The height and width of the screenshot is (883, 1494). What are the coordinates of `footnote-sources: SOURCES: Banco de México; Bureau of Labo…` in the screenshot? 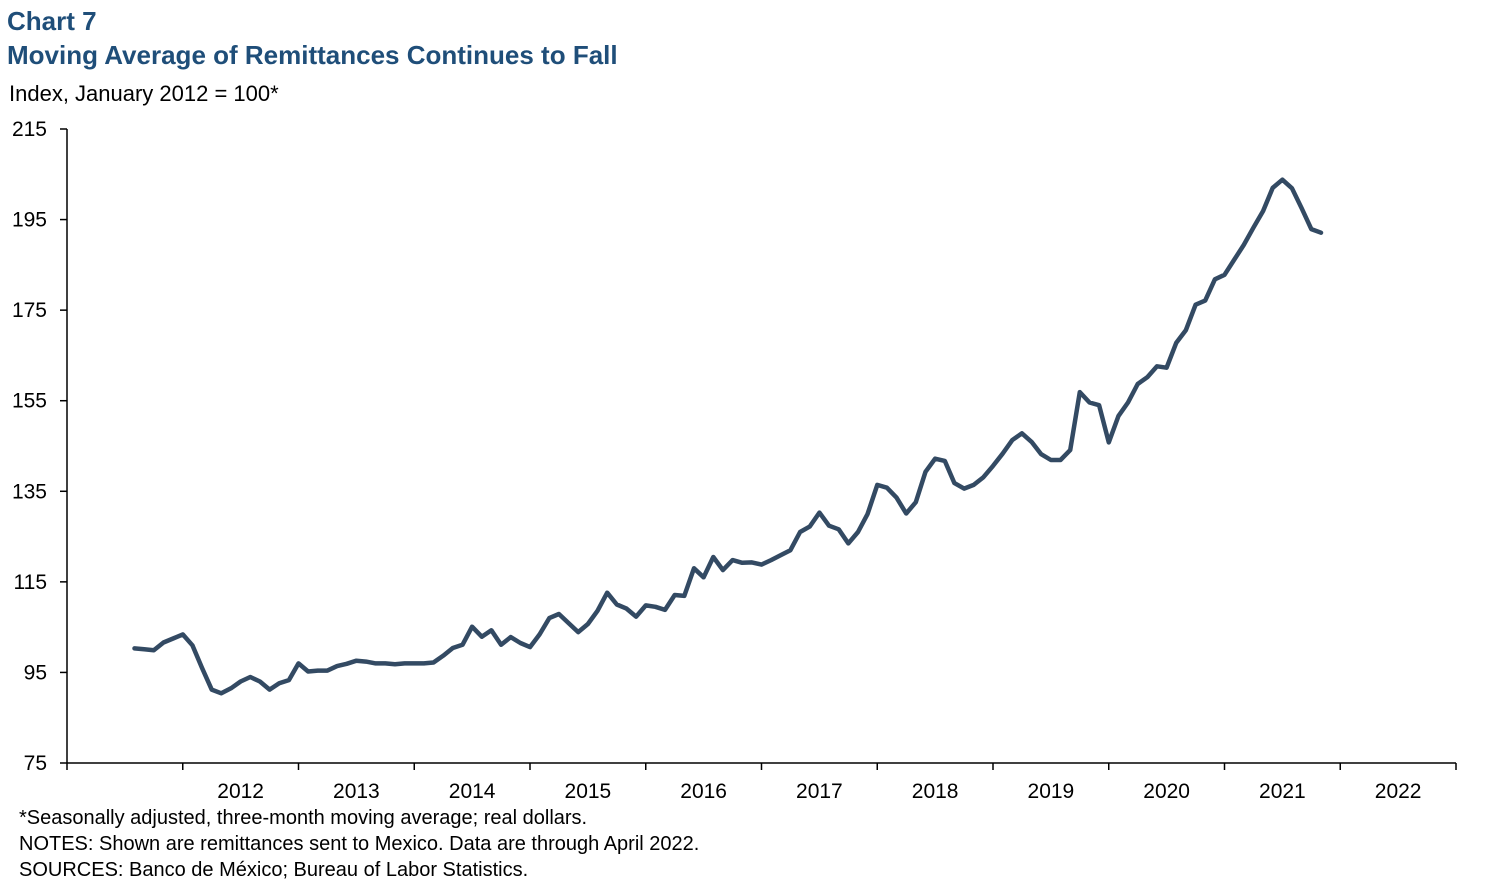 It's located at (274, 870).